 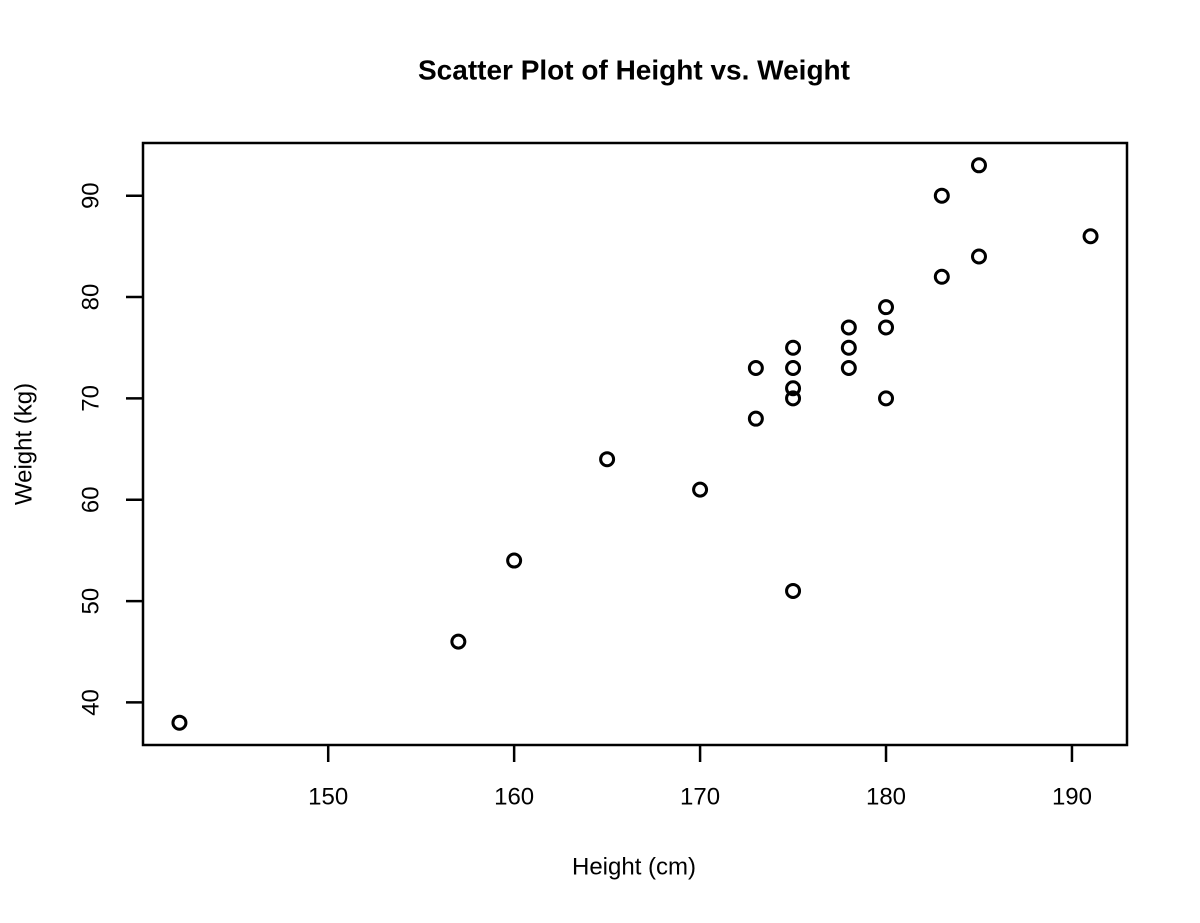 I want to click on y-tick-label: 60, so click(x=90, y=499).